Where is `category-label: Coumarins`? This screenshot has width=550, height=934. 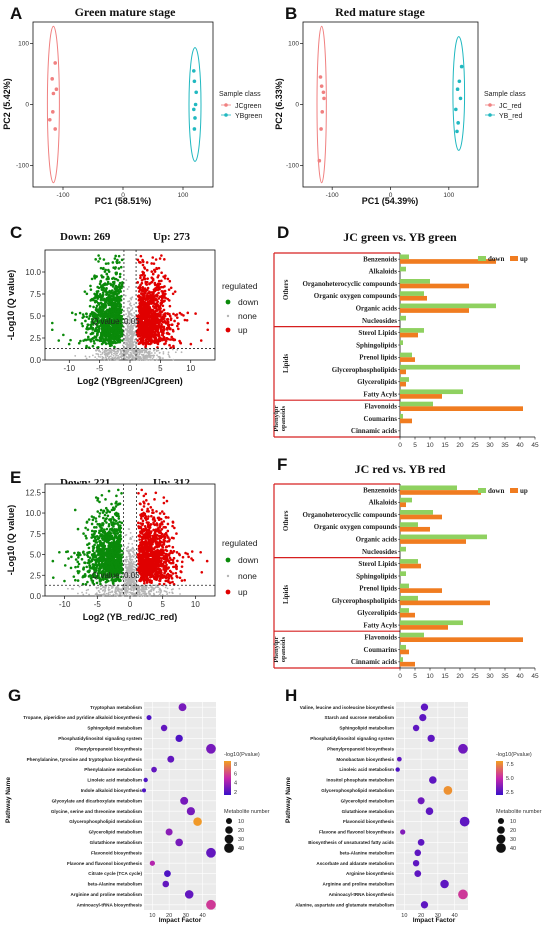 category-label: Coumarins is located at coordinates (381, 419).